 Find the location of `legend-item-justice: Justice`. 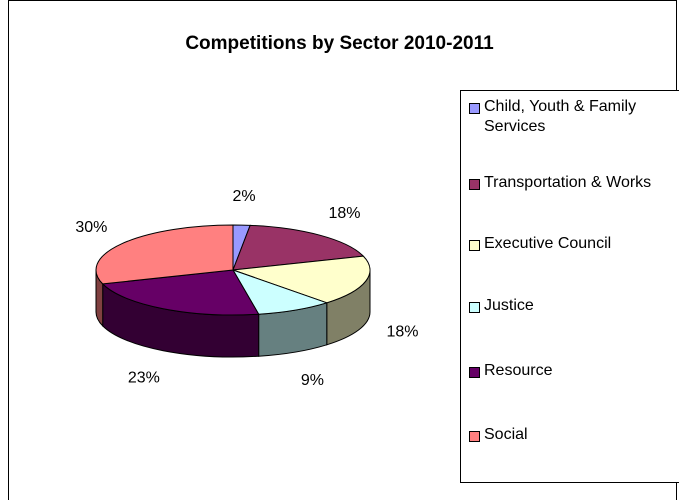

legend-item-justice: Justice is located at coordinates (574, 306).